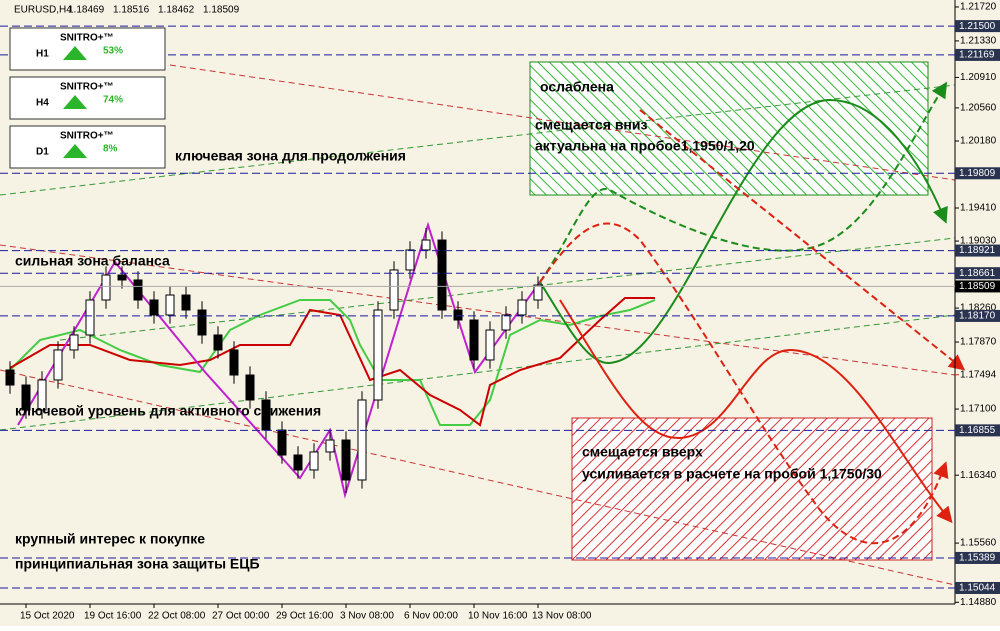 This screenshot has height=631, width=1000. What do you see at coordinates (591, 125) in the screenshot?
I see `annotation: смещается вниз` at bounding box center [591, 125].